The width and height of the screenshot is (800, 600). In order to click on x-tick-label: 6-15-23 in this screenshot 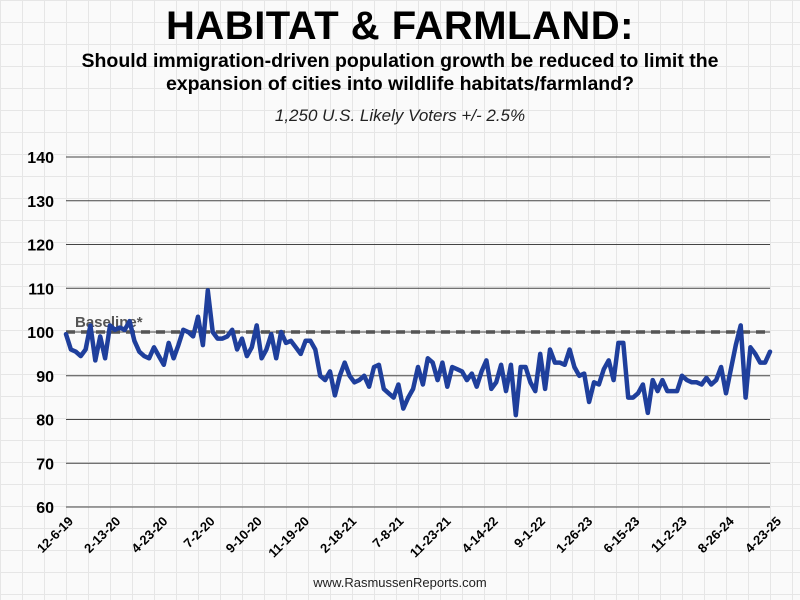, I will do `click(621, 535)`.